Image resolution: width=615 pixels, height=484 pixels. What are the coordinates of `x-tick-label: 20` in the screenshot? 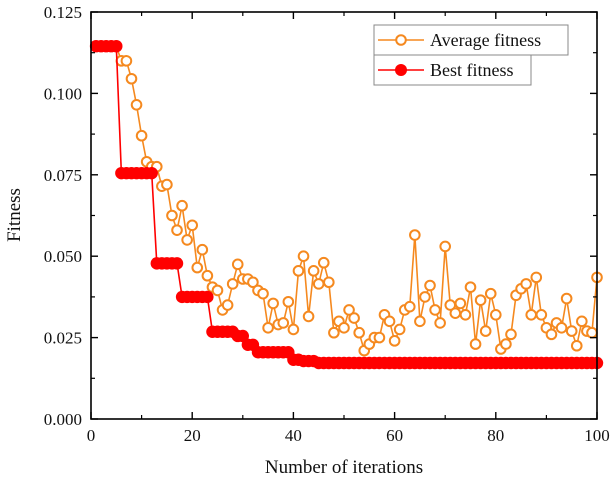 It's located at (192, 435).